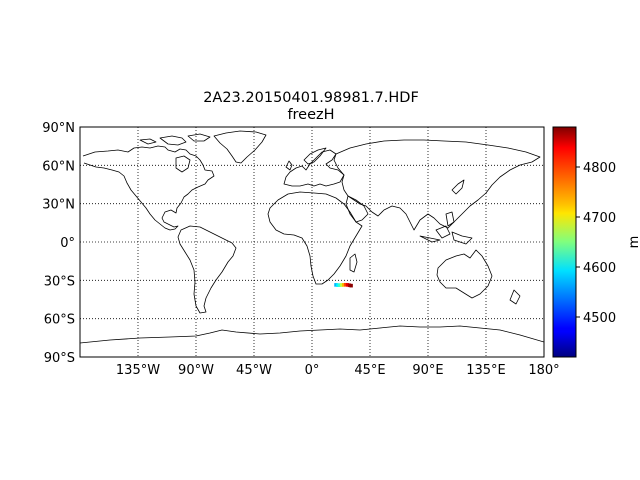 This screenshot has height=480, width=640. Describe the element at coordinates (599, 268) in the screenshot. I see `colorbar-tick-label-1: 4600` at that location.